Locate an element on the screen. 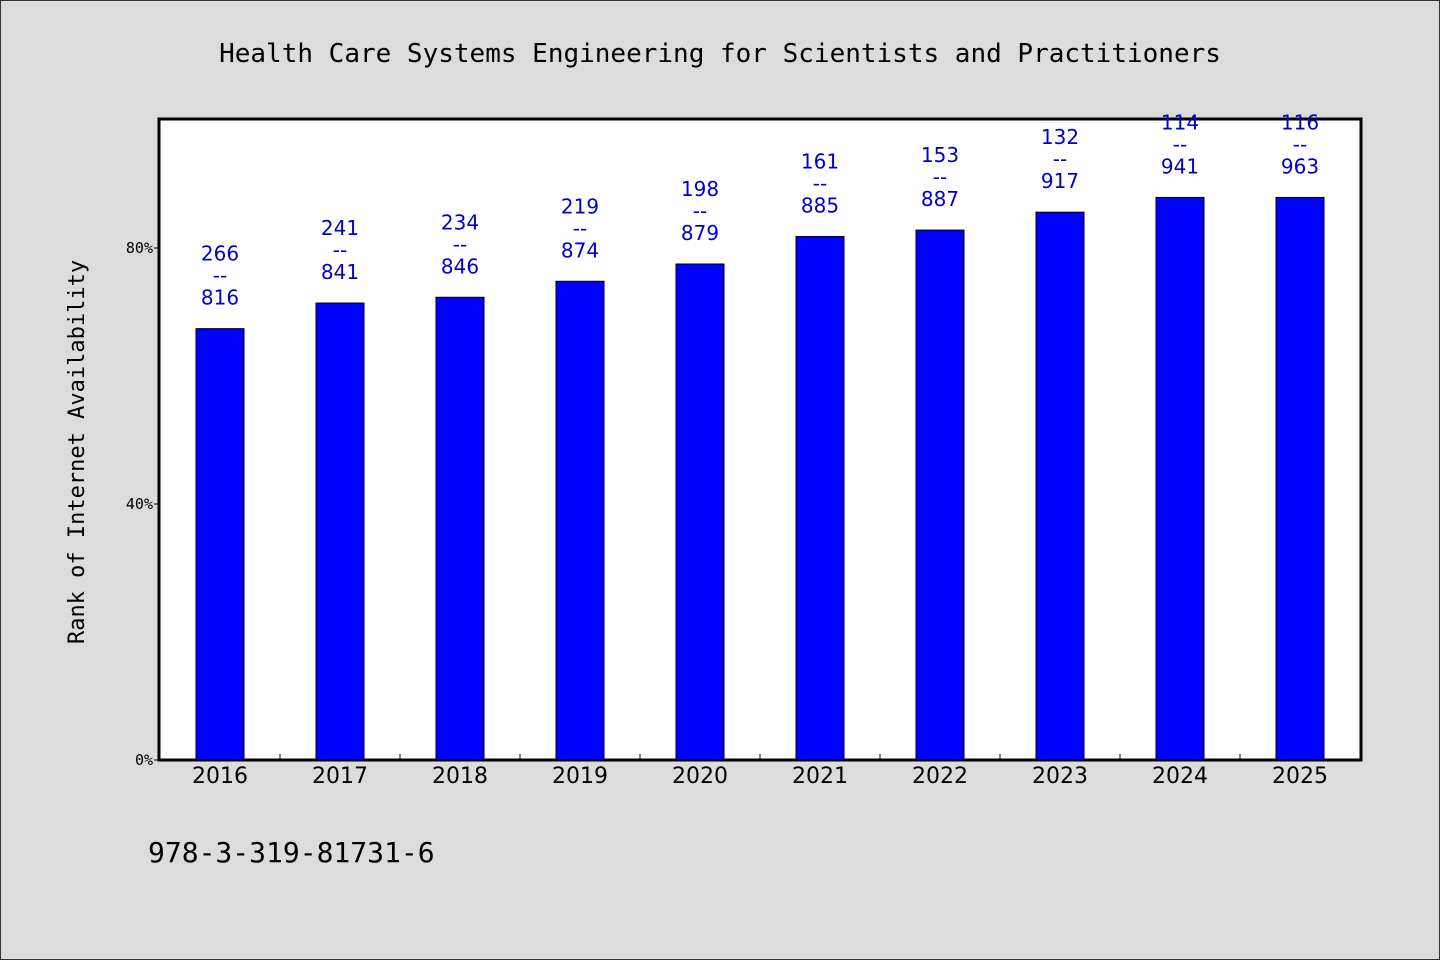 This screenshot has width=1440, height=960. x-tick-label-2020: 2020 is located at coordinates (700, 776).